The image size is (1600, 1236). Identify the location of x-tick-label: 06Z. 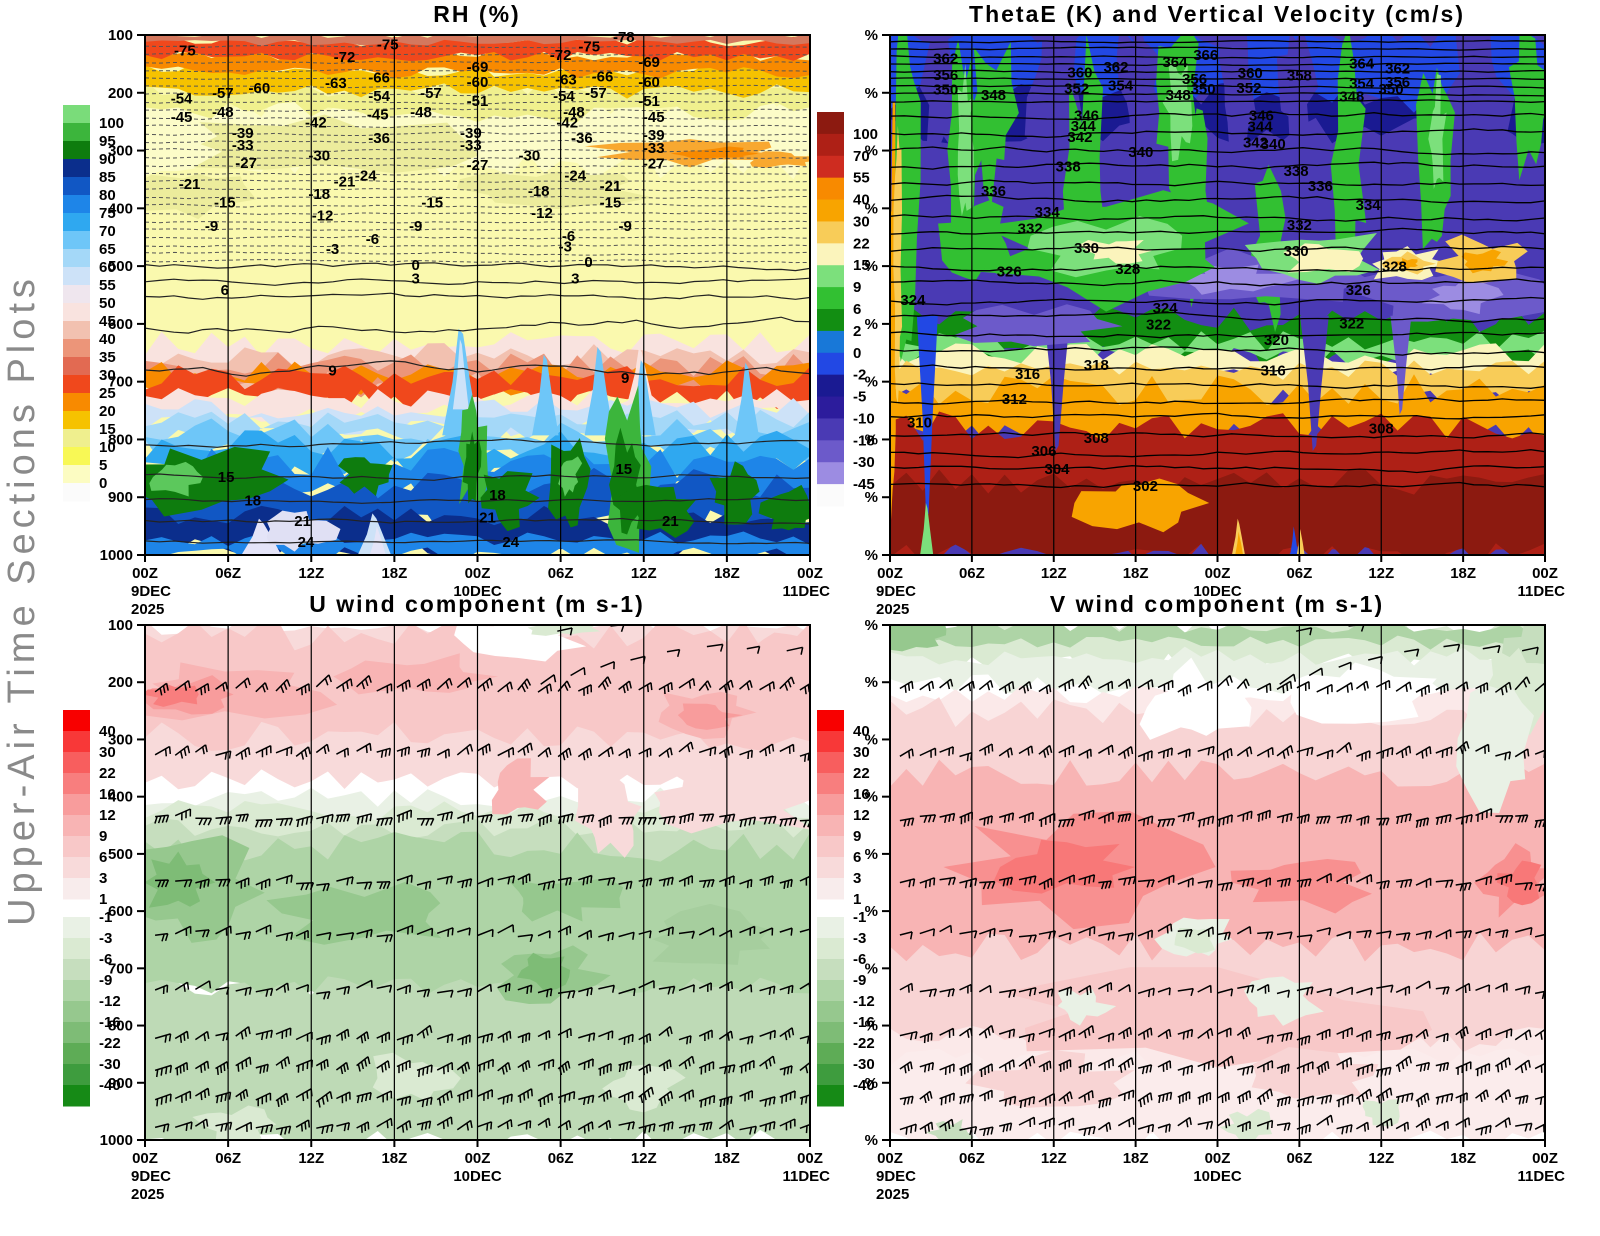
(228, 573).